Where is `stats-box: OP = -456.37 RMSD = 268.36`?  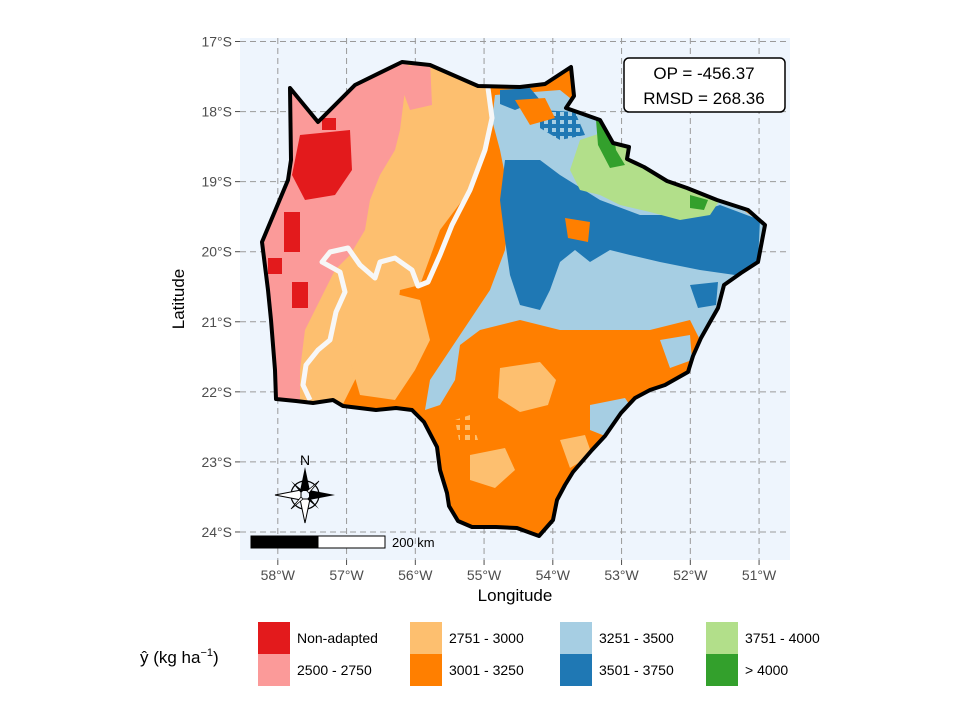
stats-box: OP = -456.37 RMSD = 268.36 is located at coordinates (704, 85).